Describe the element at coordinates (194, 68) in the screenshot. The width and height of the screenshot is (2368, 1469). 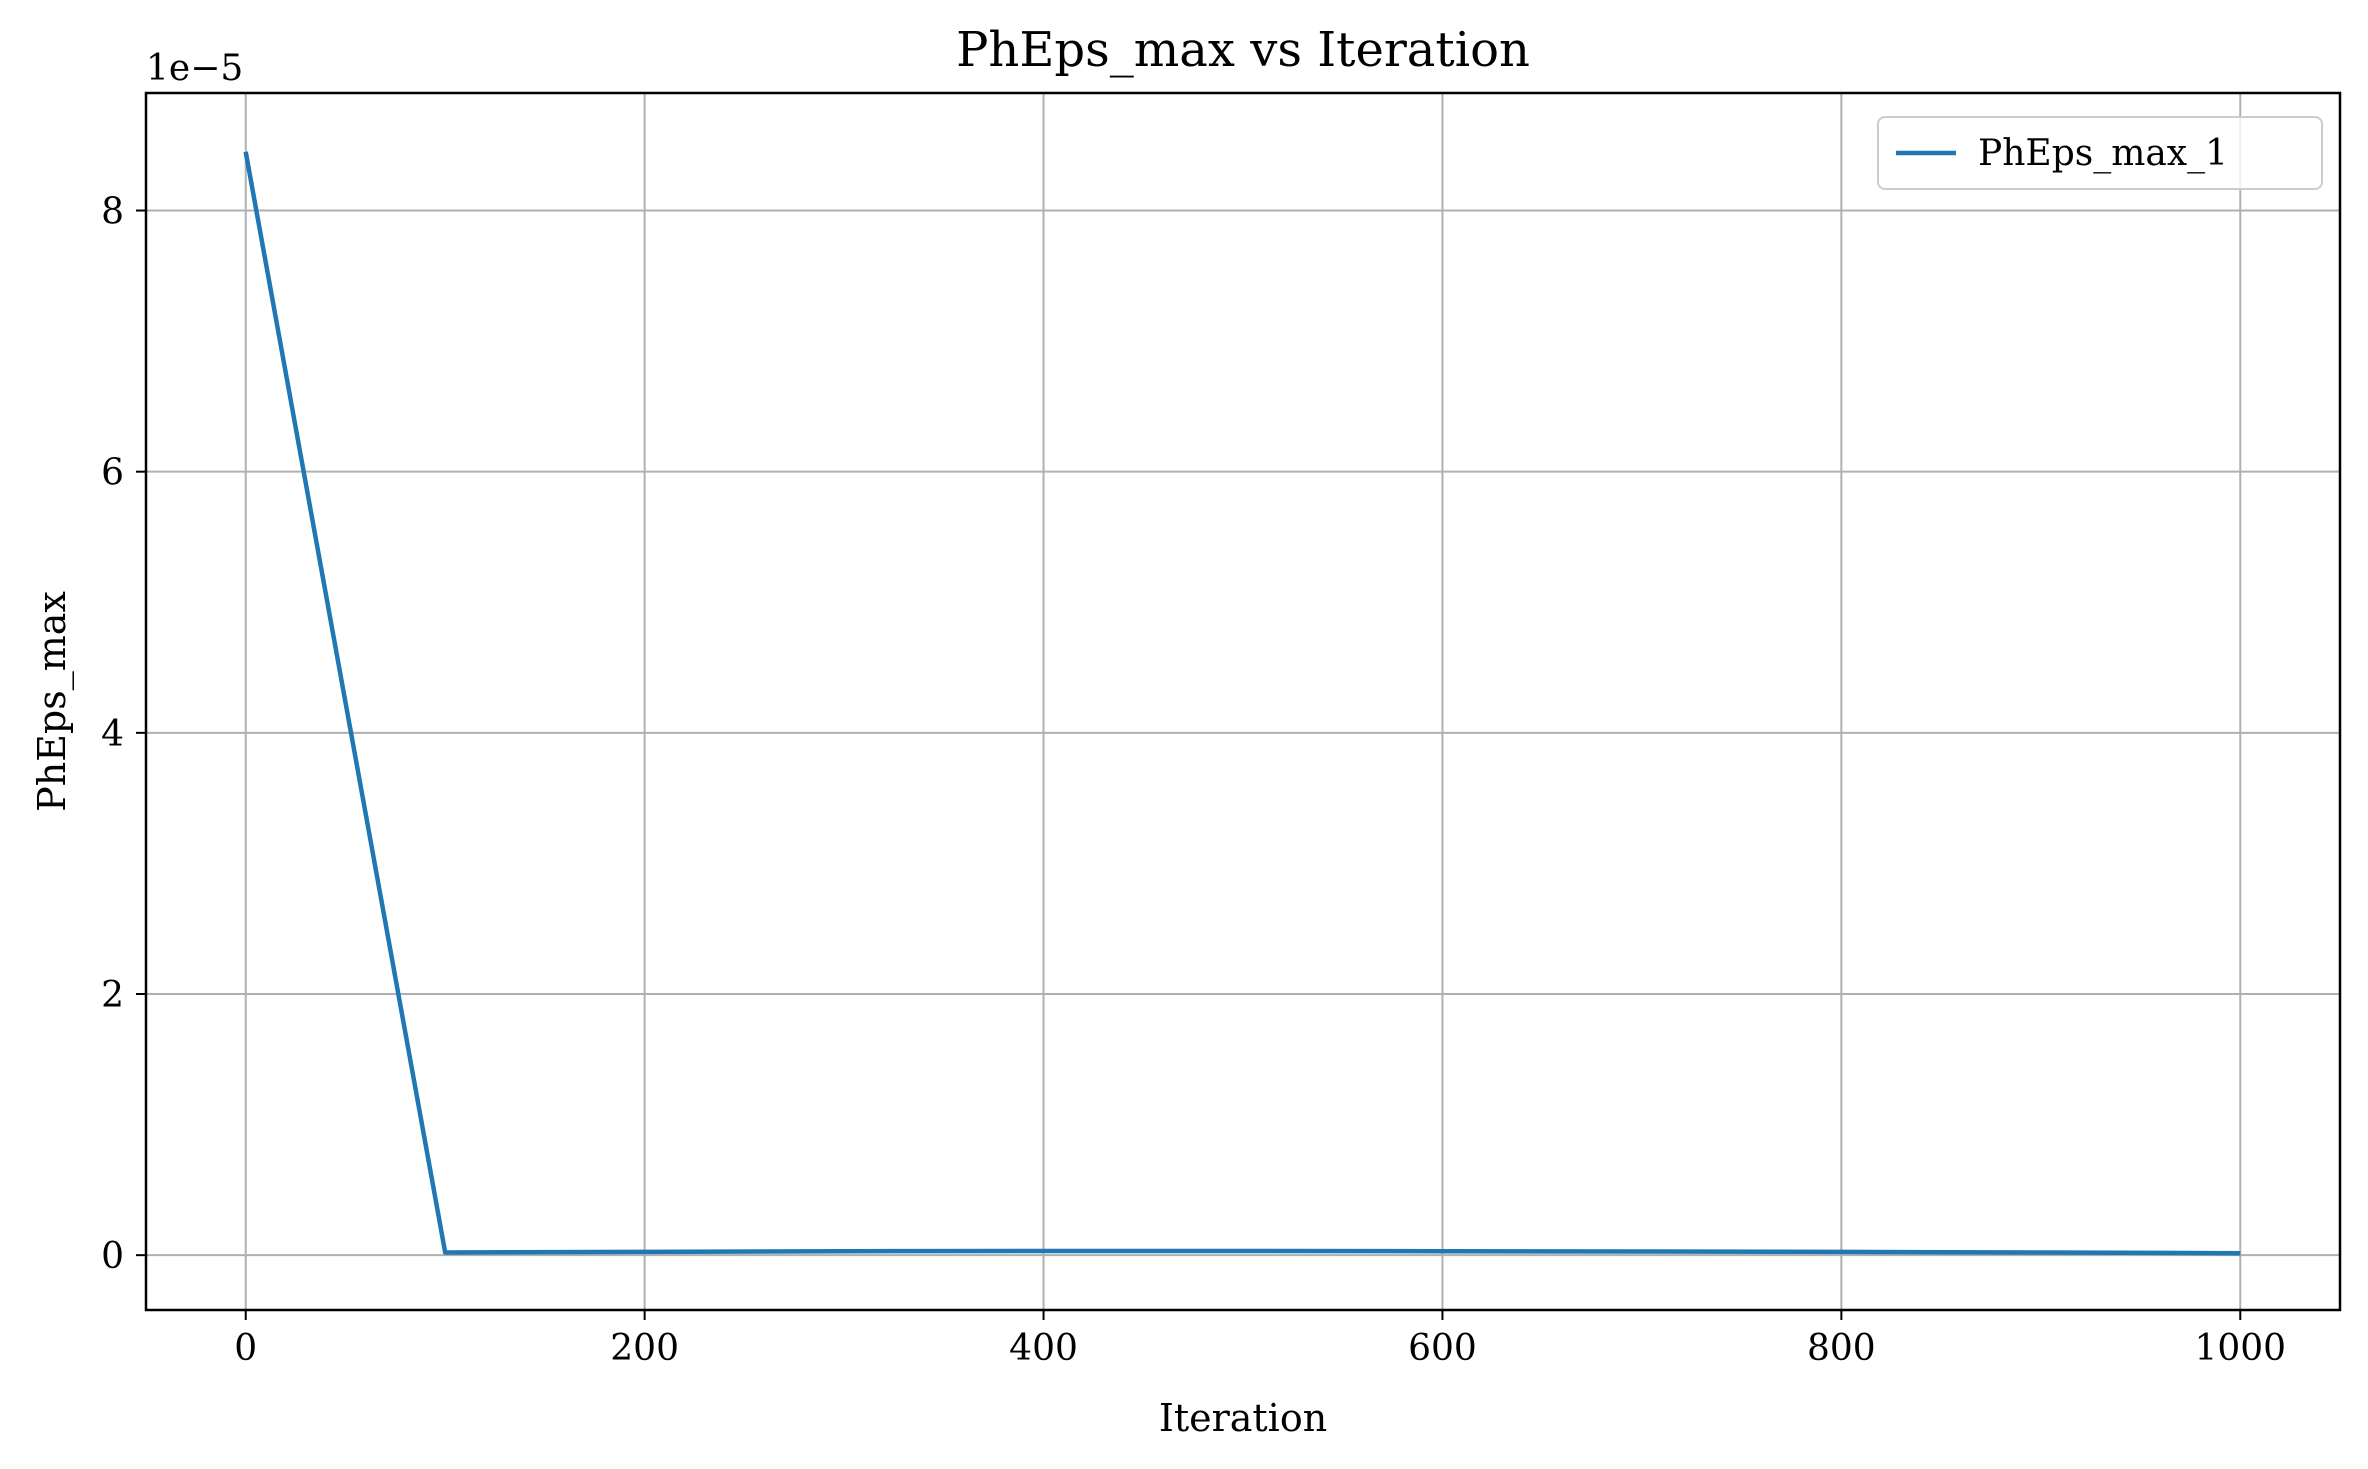
I see `y-offset-text: 1e−5` at that location.